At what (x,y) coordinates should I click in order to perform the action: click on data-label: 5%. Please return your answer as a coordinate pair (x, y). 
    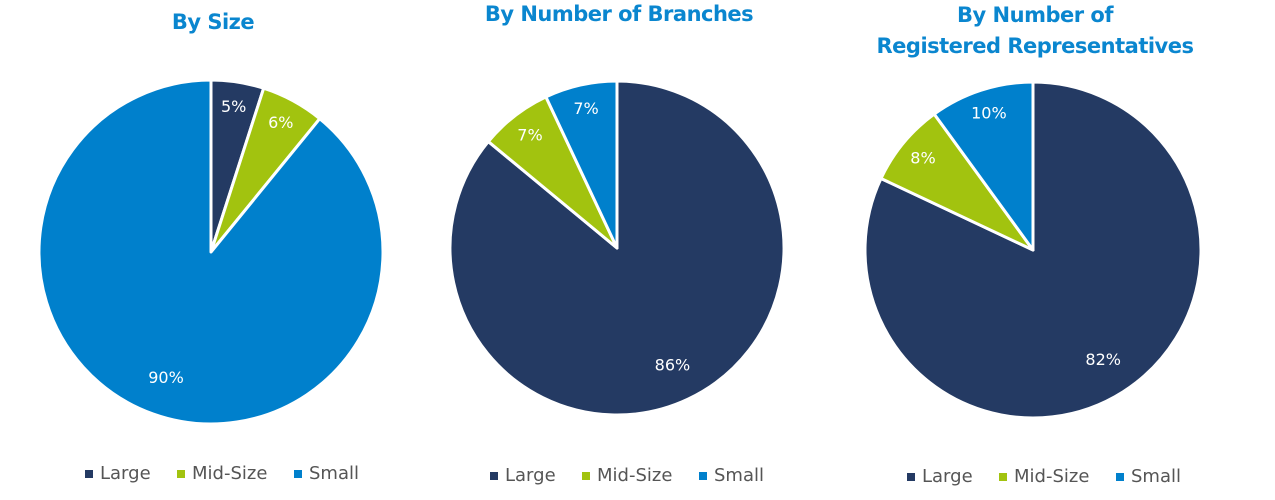
    Looking at the image, I should click on (233, 106).